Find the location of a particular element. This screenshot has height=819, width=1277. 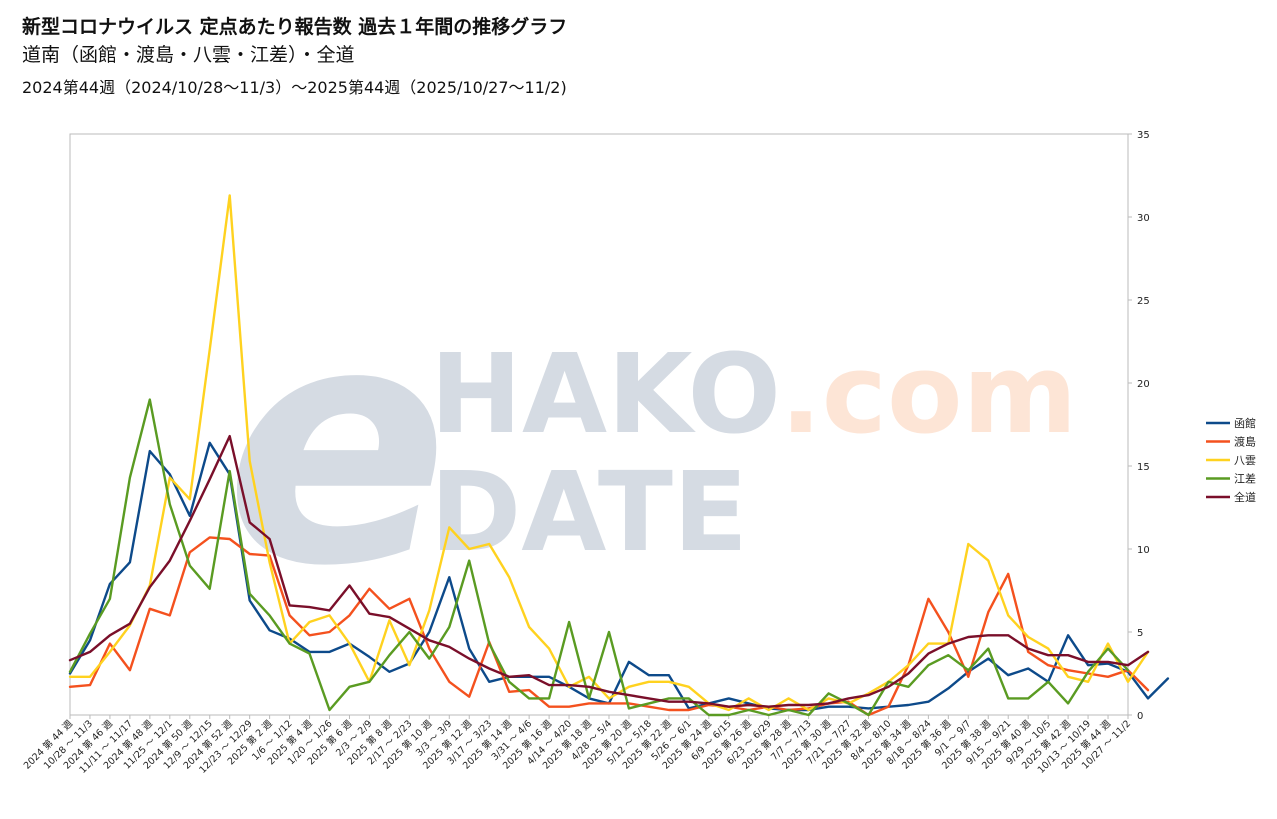

watermark-com: .com is located at coordinates (928, 394).